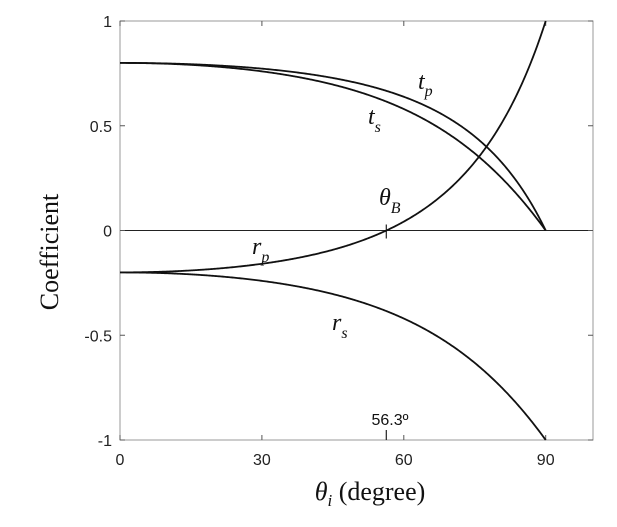 The width and height of the screenshot is (617, 527). Describe the element at coordinates (120, 460) in the screenshot. I see `x-tick-label: 0` at that location.